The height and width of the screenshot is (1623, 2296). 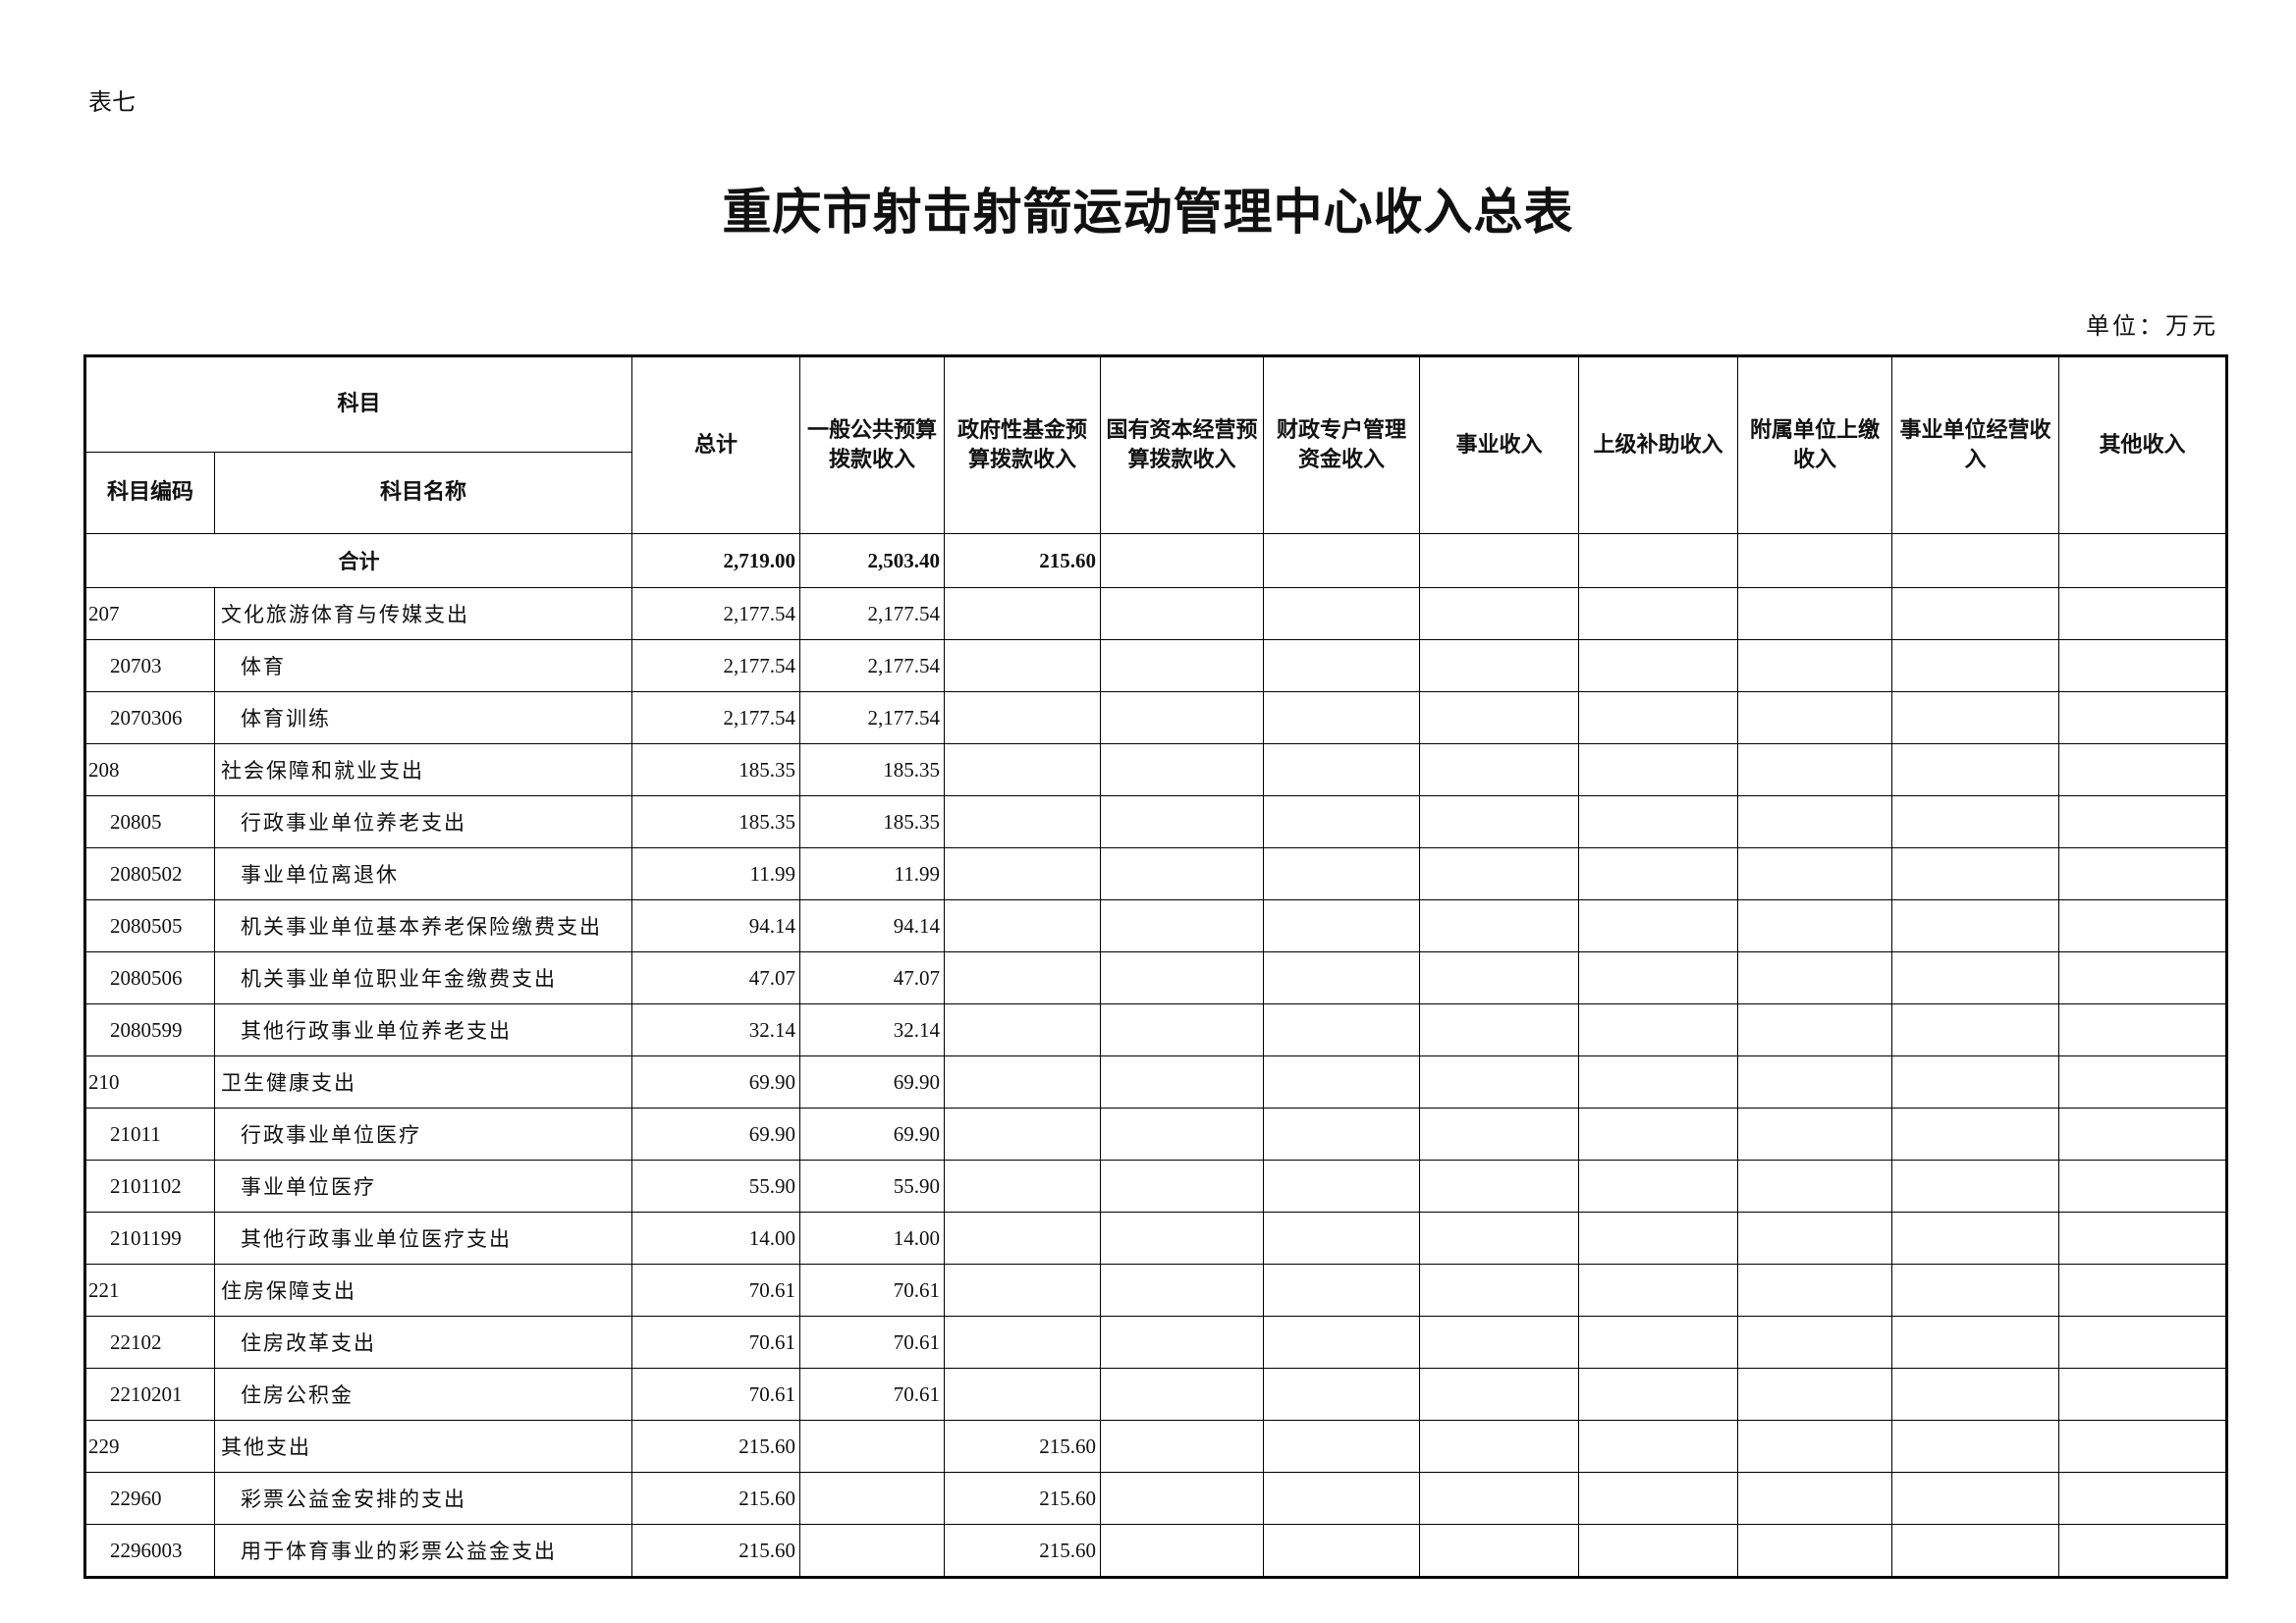 I want to click on column-header: 事业单位经营收入, so click(x=1975, y=444).